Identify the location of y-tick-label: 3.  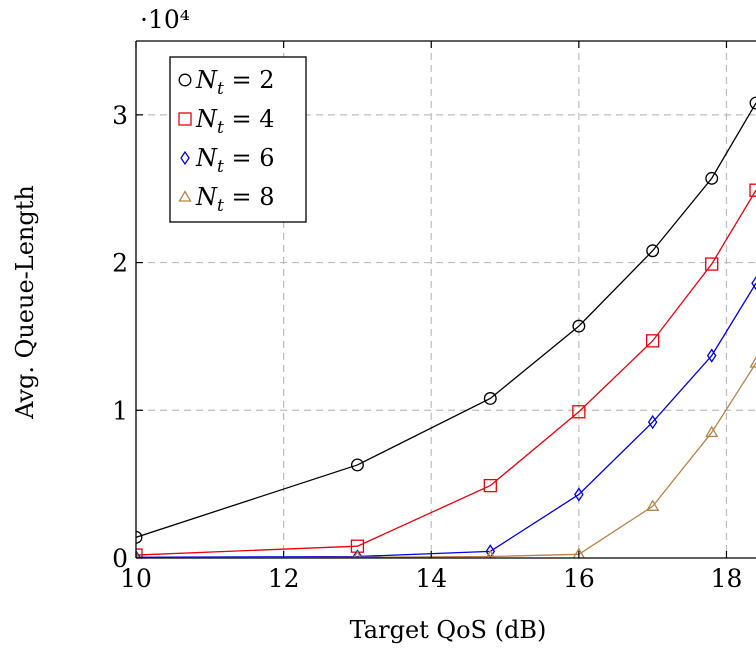
(120, 115).